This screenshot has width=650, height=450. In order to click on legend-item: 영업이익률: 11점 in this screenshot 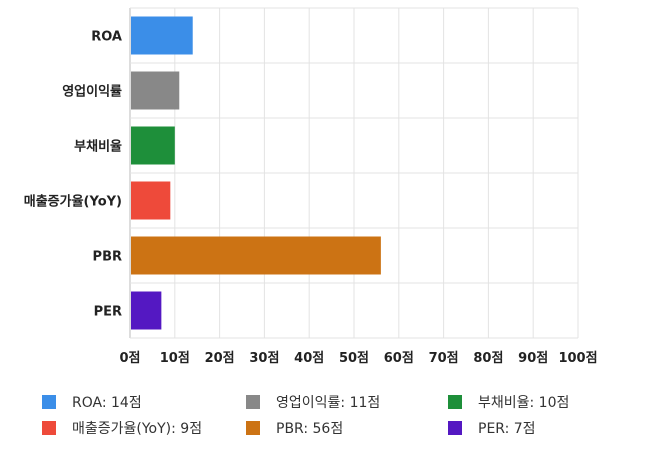, I will do `click(313, 402)`.